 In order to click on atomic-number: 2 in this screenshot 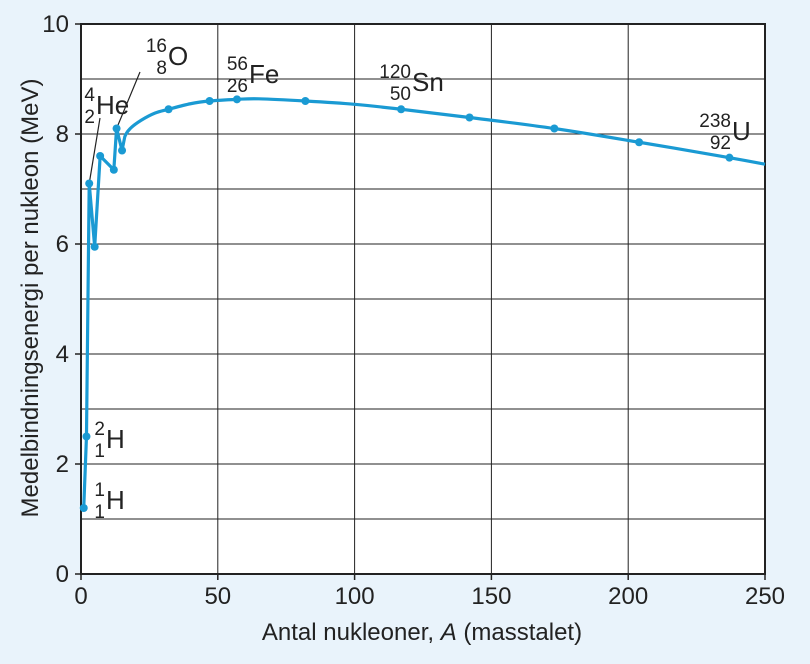, I will do `click(89, 117)`.